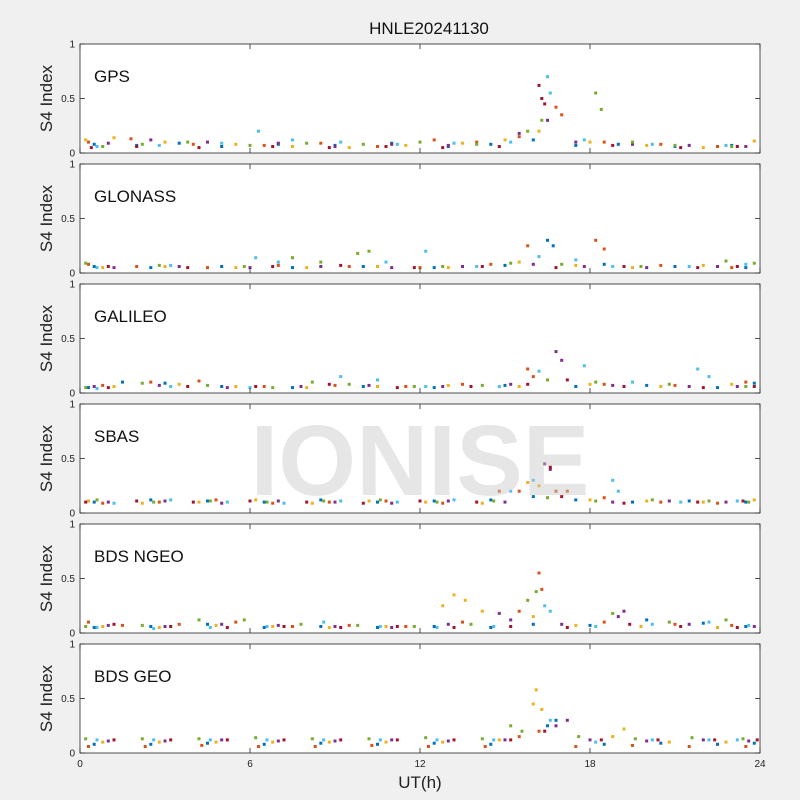 The image size is (800, 800). I want to click on panel-title: GALILEO, so click(130, 316).